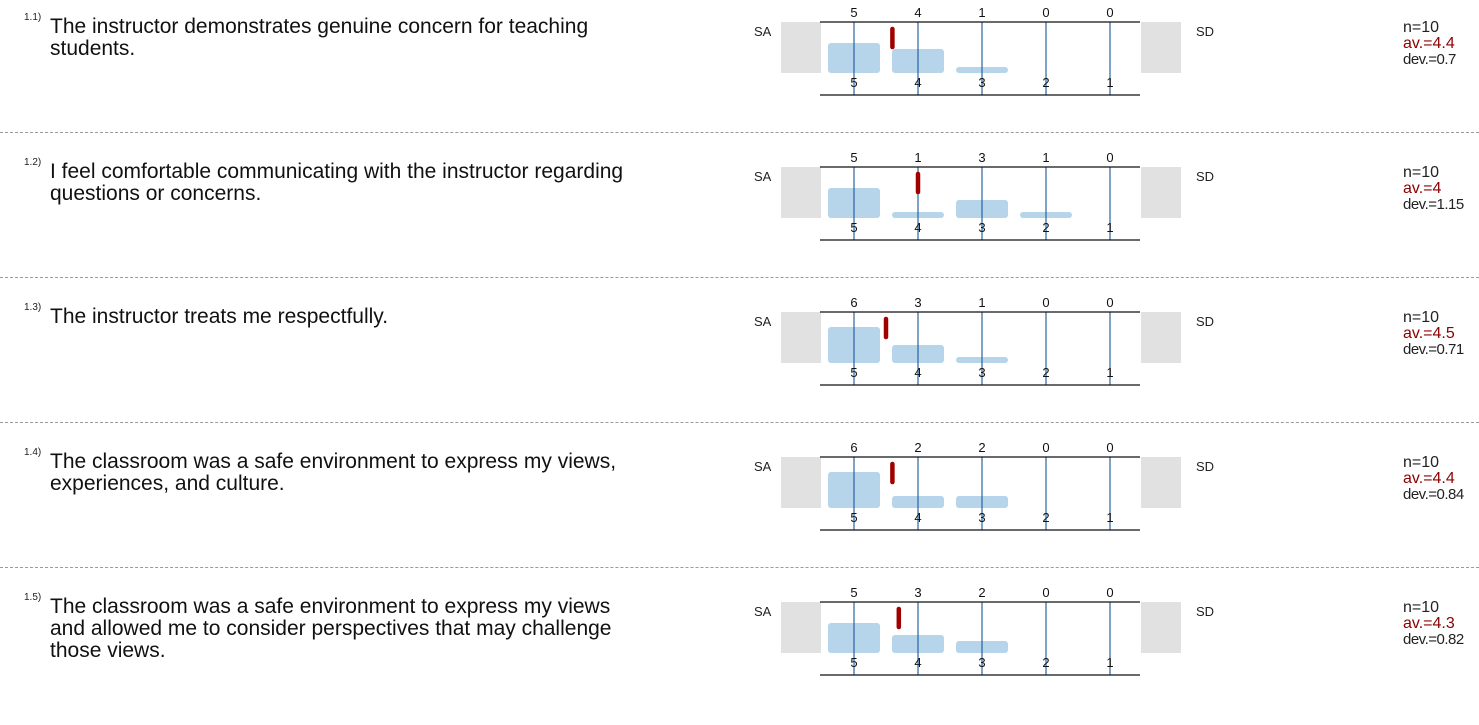 The width and height of the screenshot is (1479, 725). Describe the element at coordinates (980, 630) in the screenshot. I see `response-histogram-chart: 5 3 2 0 0 5 4 3 2 1` at that location.